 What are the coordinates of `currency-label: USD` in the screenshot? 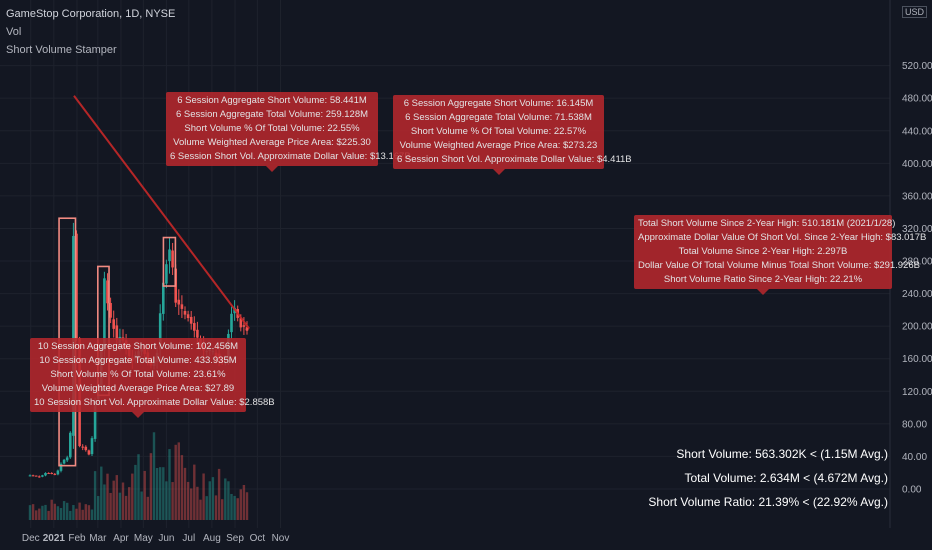 It's located at (915, 12).